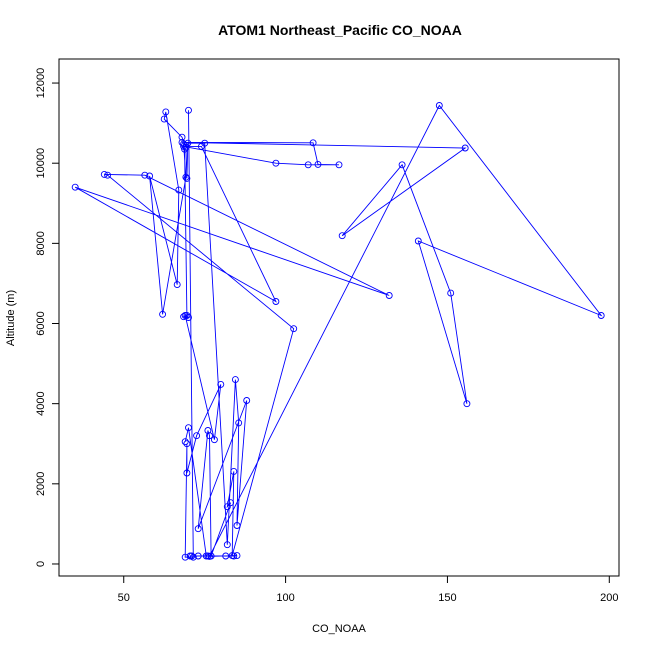 Image resolution: width=650 pixels, height=650 pixels. What do you see at coordinates (340, 30) in the screenshot?
I see `chart-title: ATOM1 Northeast_Pacific CO_NOAA` at bounding box center [340, 30].